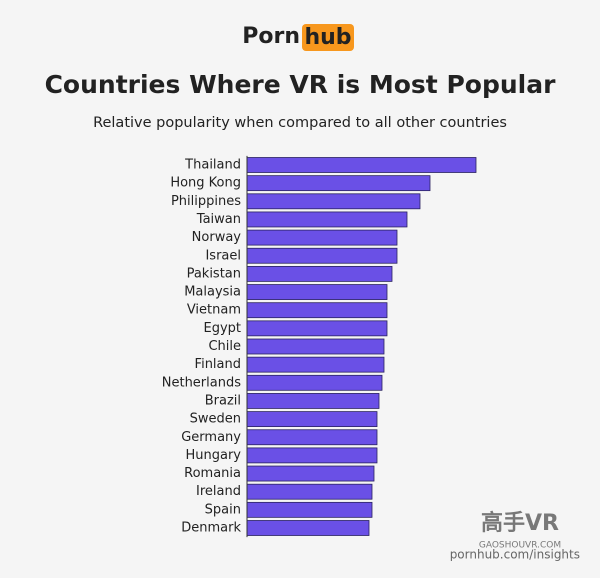  I want to click on y-tick-label: Philippines, so click(206, 201).